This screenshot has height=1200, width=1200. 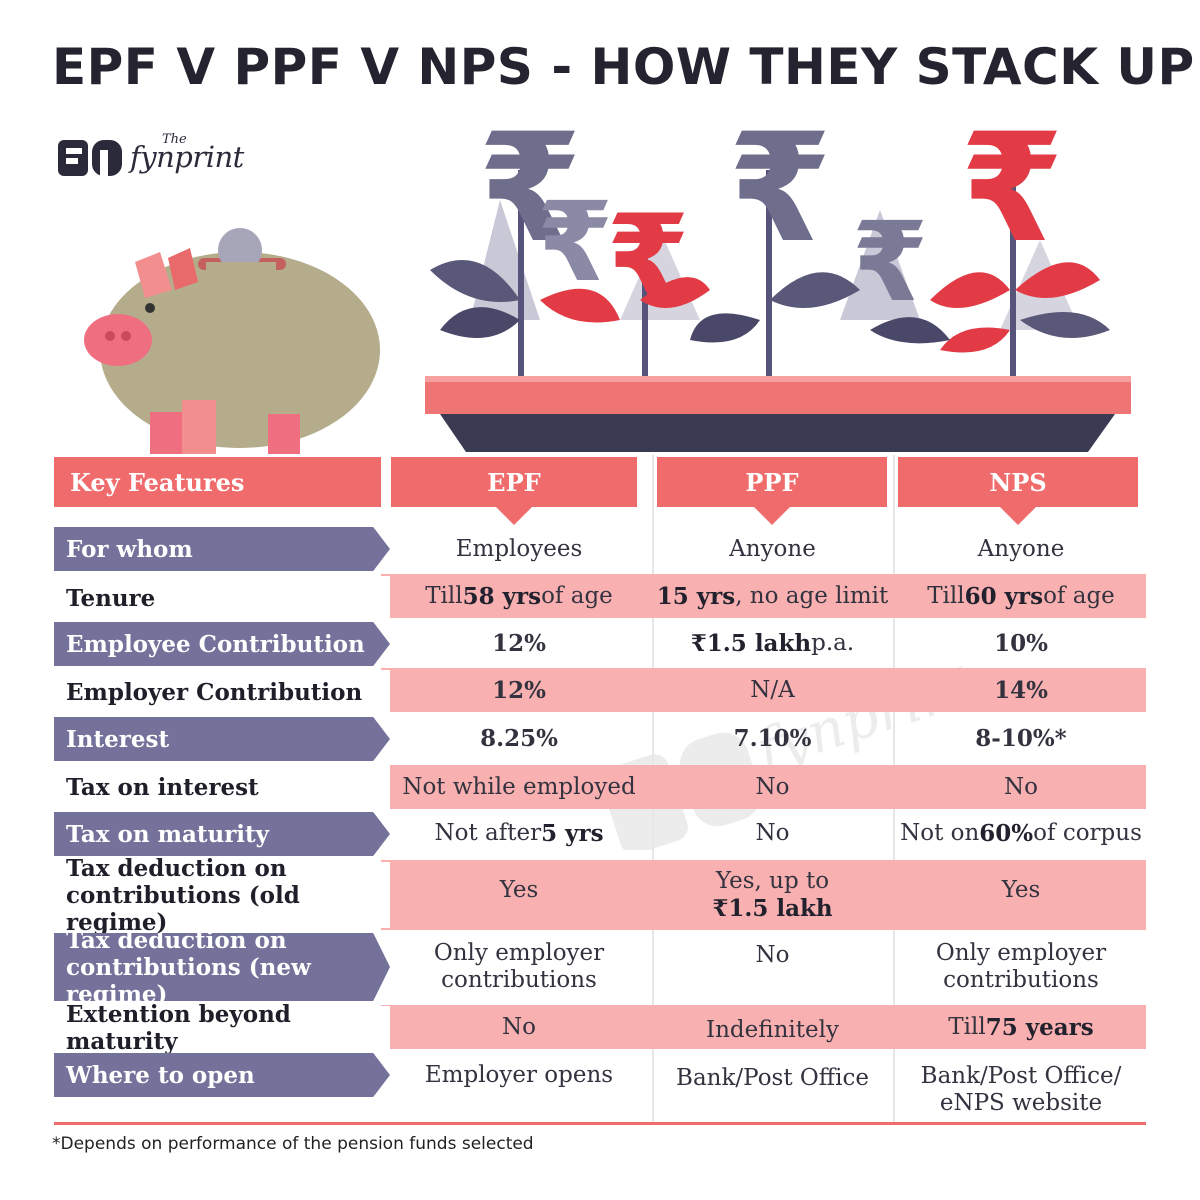 What do you see at coordinates (222, 598) in the screenshot?
I see `row-label-tenure: Tenure` at bounding box center [222, 598].